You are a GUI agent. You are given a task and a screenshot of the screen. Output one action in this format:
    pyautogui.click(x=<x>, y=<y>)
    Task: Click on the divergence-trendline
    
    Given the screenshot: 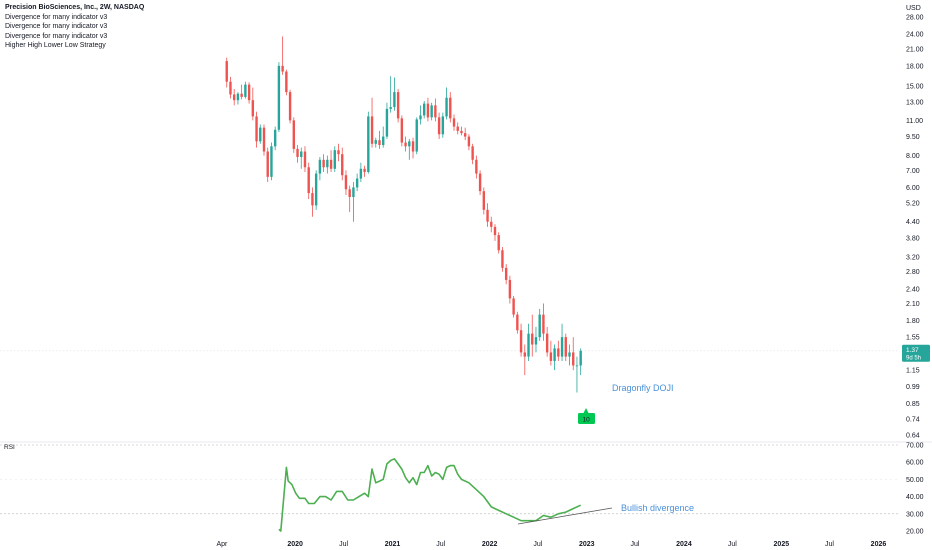 What is the action you would take?
    pyautogui.click(x=565, y=516)
    